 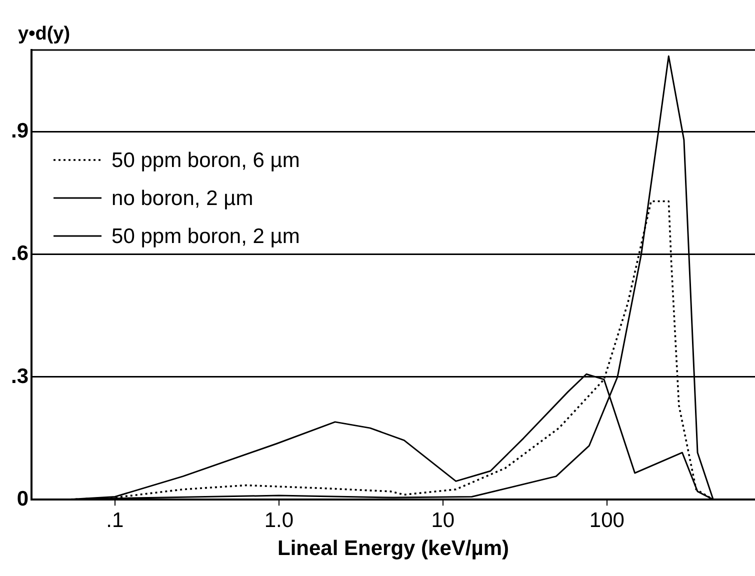 I want to click on x-axis-title: Lineal Energy (keV/µm), so click(x=394, y=548).